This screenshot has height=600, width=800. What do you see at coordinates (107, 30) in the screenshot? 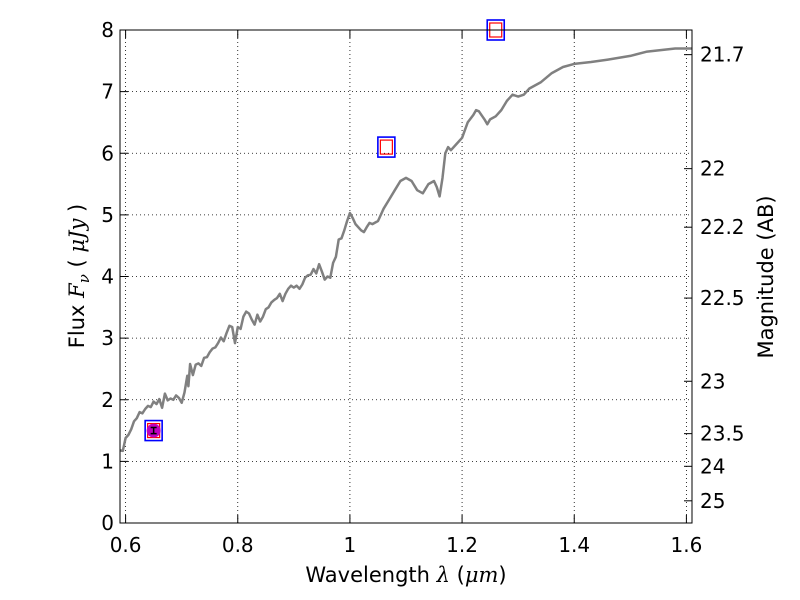
I see `y-tick-label: 8` at bounding box center [107, 30].